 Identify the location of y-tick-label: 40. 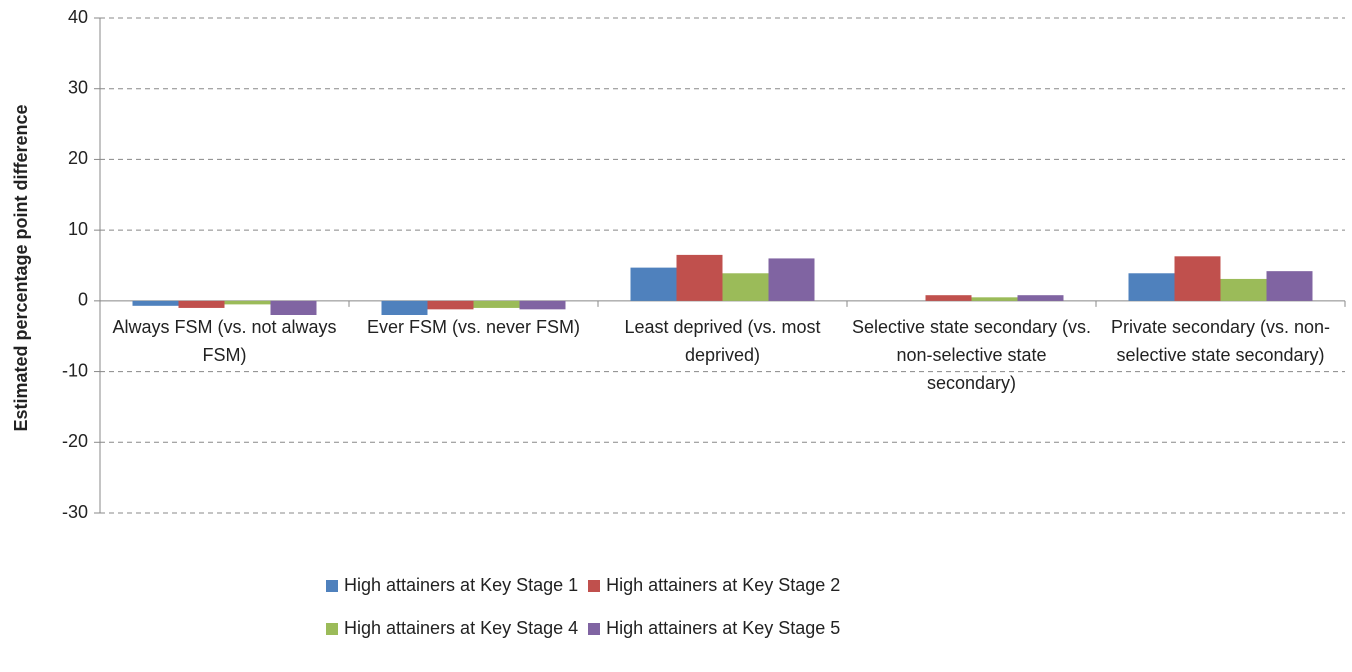
(78, 17).